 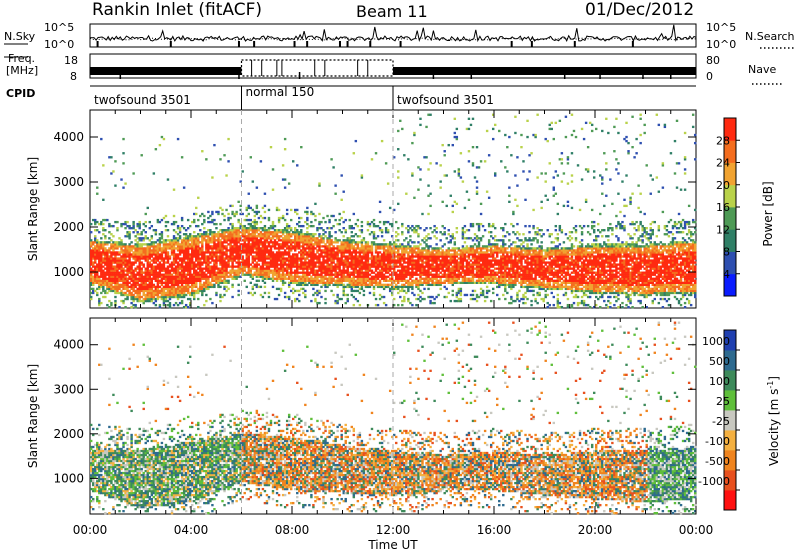 What do you see at coordinates (20, 93) in the screenshot?
I see `cpid-label: CPID` at bounding box center [20, 93].